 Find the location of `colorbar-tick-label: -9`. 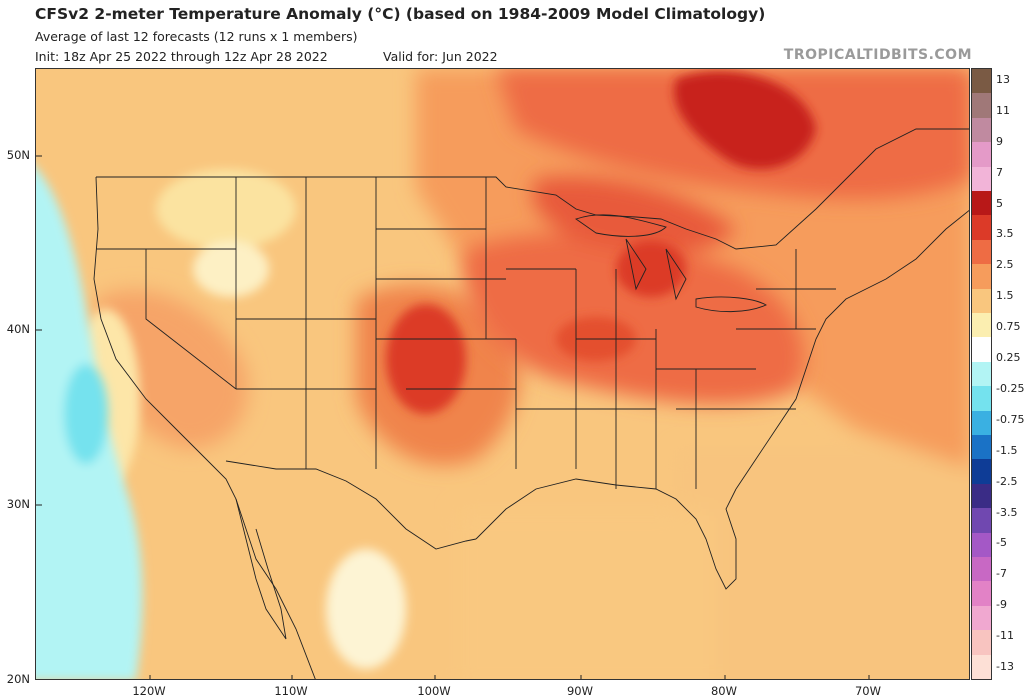

colorbar-tick-label: -9 is located at coordinates (1001, 605).